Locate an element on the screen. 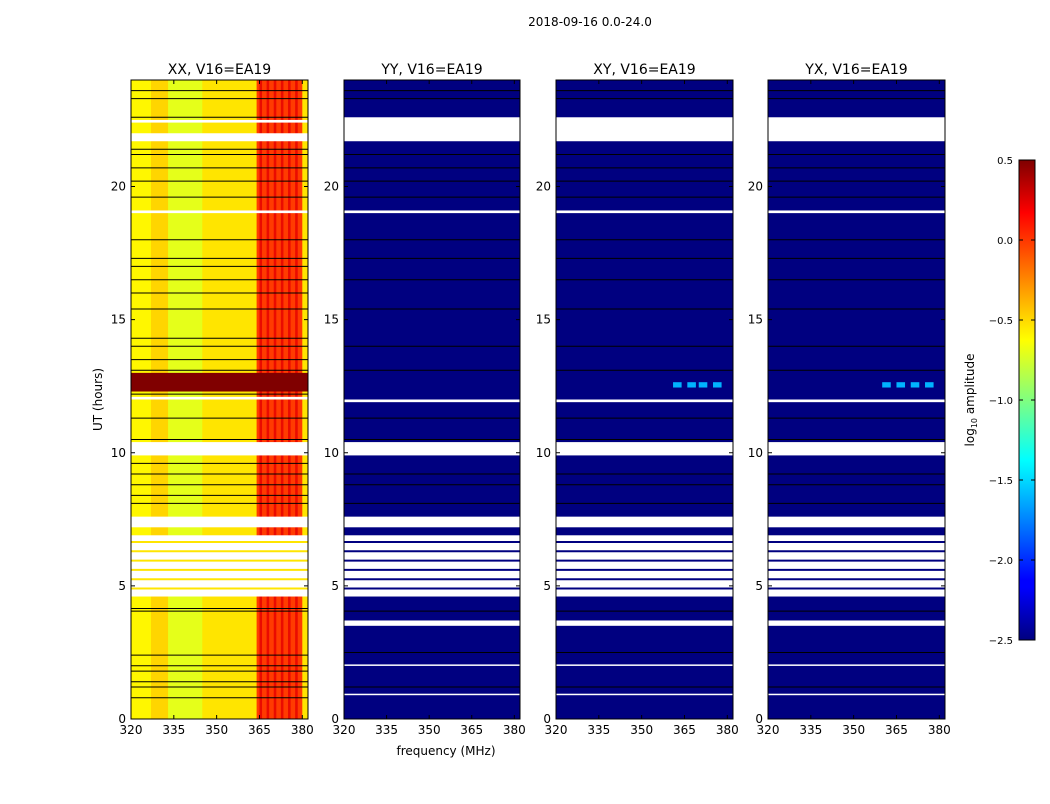 The image size is (1050, 804). panel-title: YY, V16=EA19 is located at coordinates (431, 70).